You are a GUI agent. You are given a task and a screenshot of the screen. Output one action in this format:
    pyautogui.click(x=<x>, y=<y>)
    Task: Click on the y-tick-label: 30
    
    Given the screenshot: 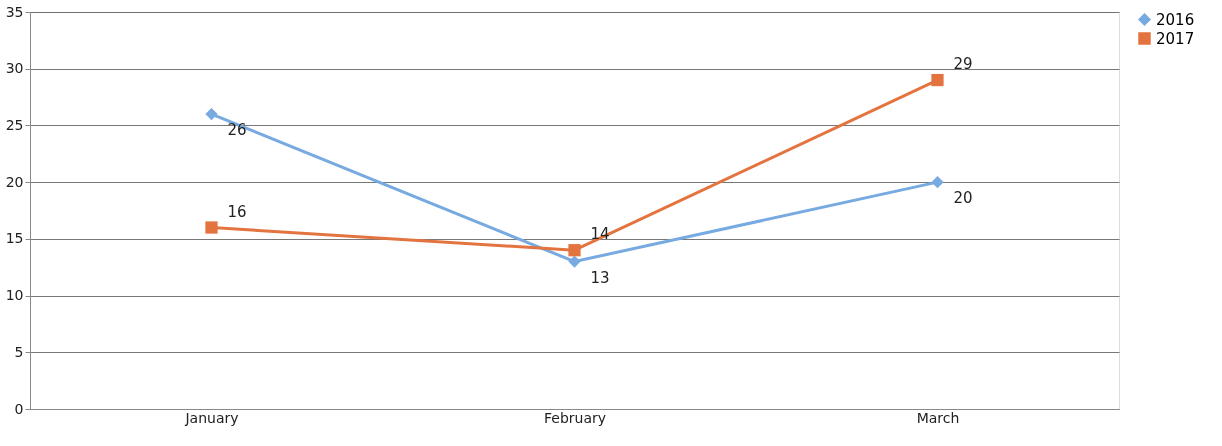 What is the action you would take?
    pyautogui.click(x=14, y=68)
    